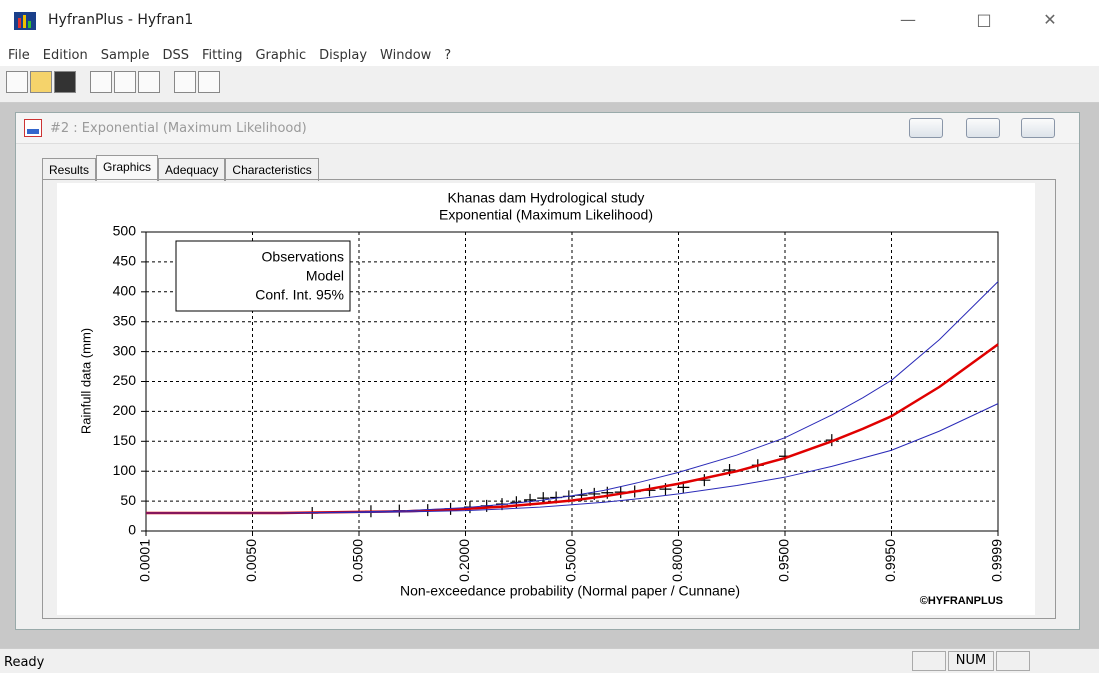 The height and width of the screenshot is (673, 1099). Describe the element at coordinates (549, 22) in the screenshot. I see `title-bar: HyfranPlus - Hyfran1 — □ ✕` at that location.